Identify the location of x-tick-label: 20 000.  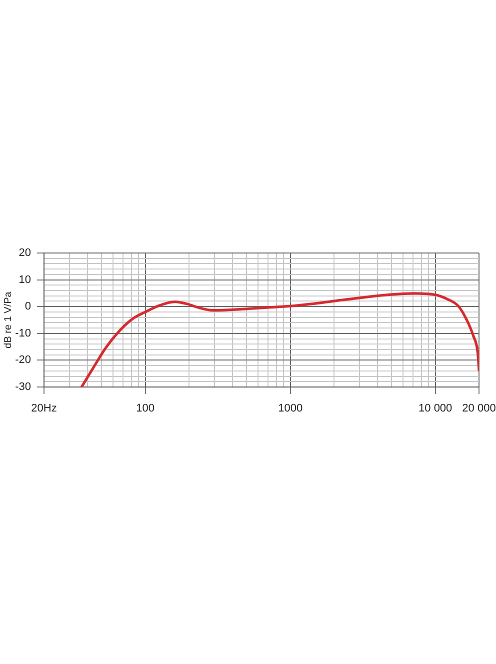
(479, 408).